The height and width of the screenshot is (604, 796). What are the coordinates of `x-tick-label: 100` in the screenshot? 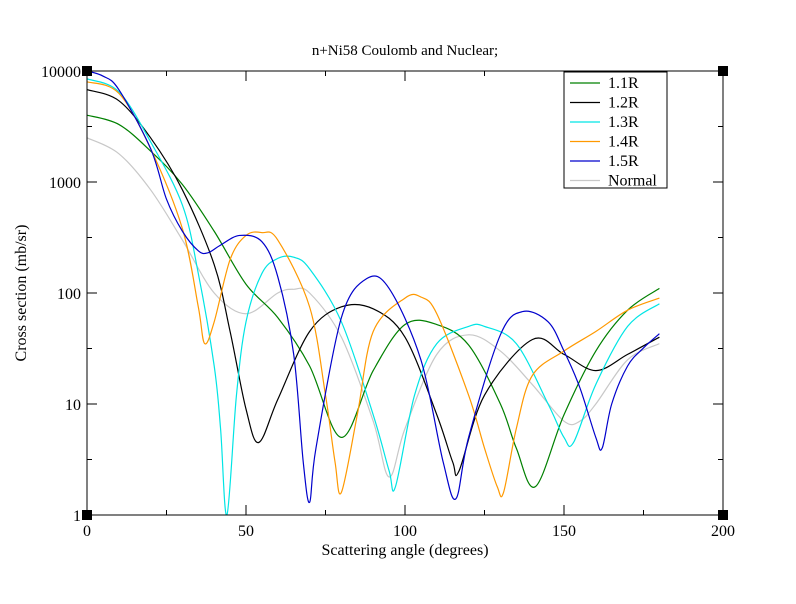 It's located at (405, 531).